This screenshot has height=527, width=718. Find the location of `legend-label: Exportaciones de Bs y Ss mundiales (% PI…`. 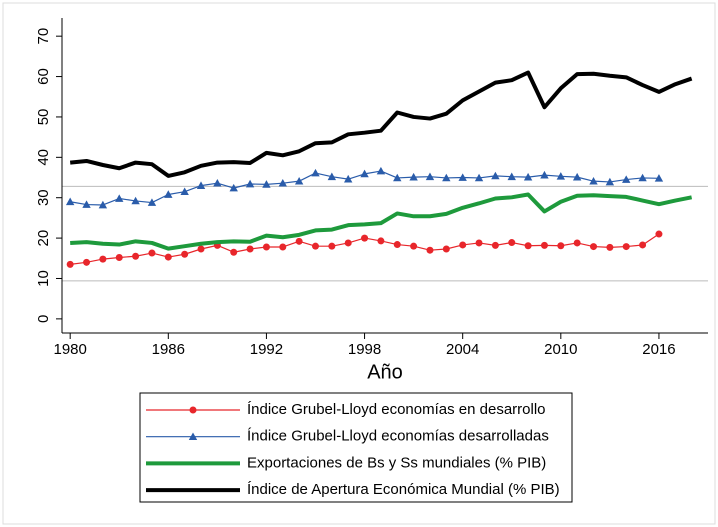

legend-label: Exportaciones de Bs y Ss mundiales (% PI… is located at coordinates (396, 462).